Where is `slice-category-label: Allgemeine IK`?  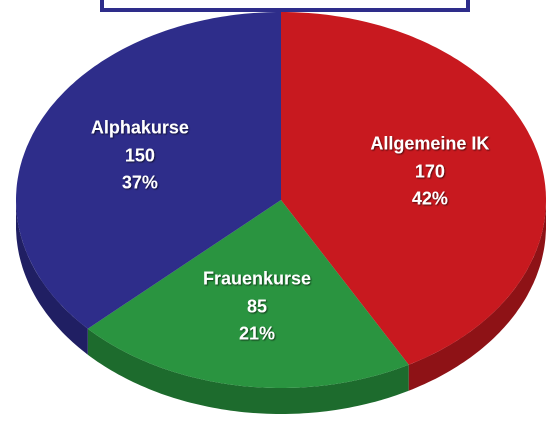
slice-category-label: Allgemeine IK is located at coordinates (429, 144).